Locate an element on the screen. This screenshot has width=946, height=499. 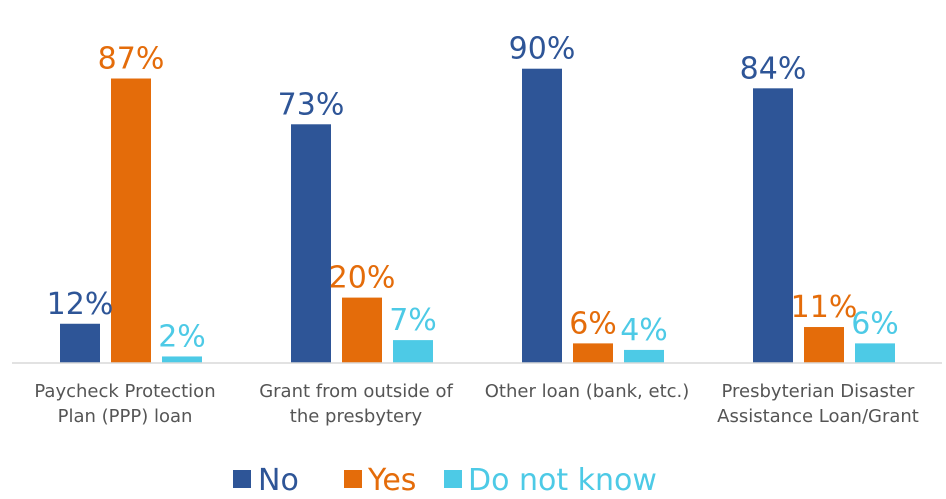
category-label-1-line-1: Paycheck Protection is located at coordinates (124, 391).